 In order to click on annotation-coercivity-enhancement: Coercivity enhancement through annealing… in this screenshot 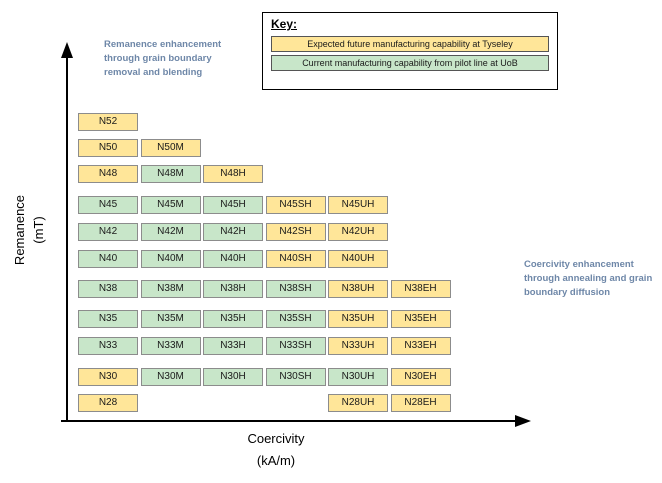, I will do `click(588, 278)`.